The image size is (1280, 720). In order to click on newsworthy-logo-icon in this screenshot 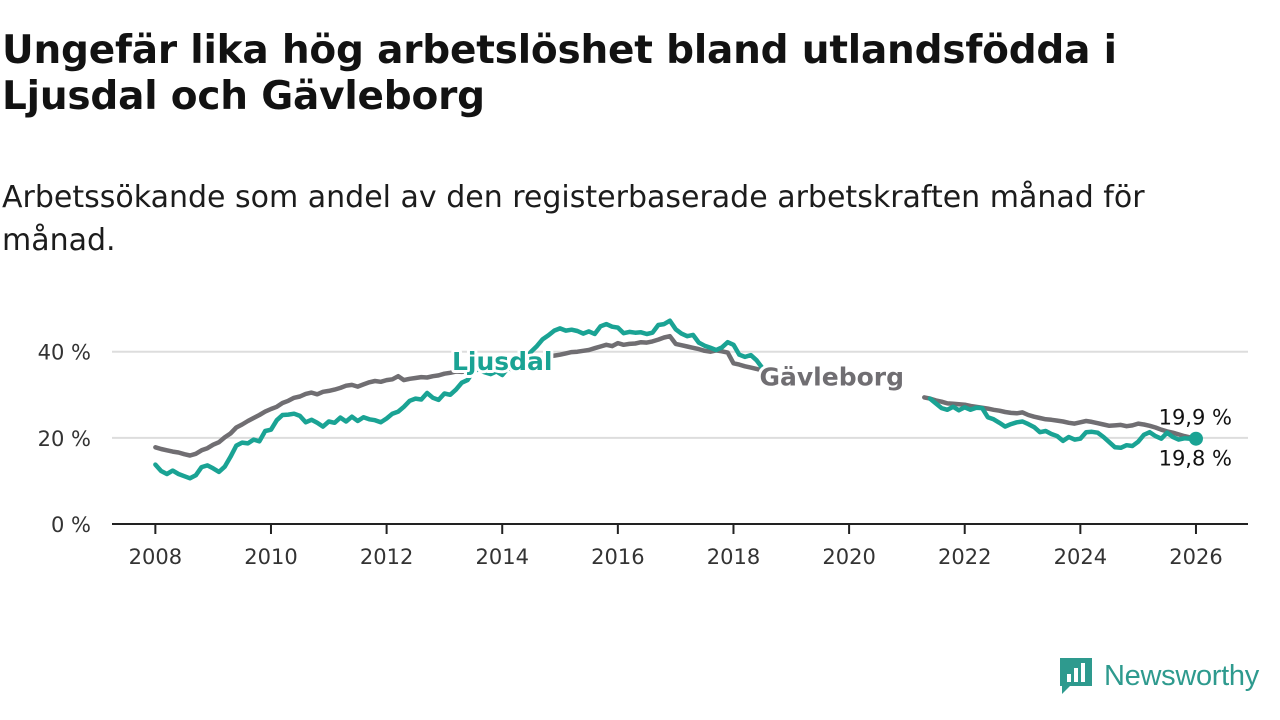, I will do `click(1076, 676)`.